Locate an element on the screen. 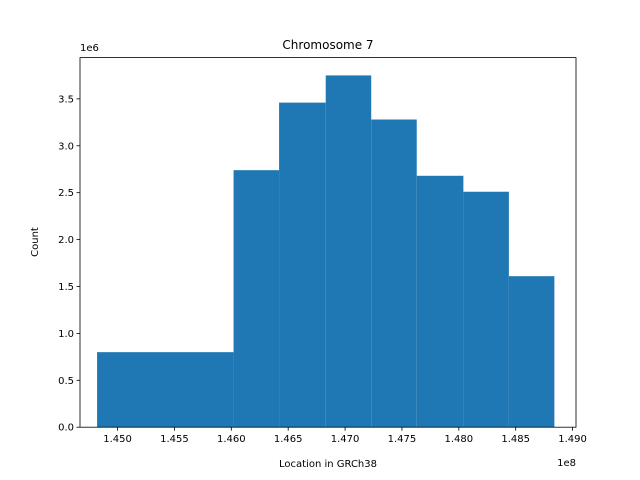 The image size is (640, 480). x-tick-label: 1.470 is located at coordinates (345, 439).